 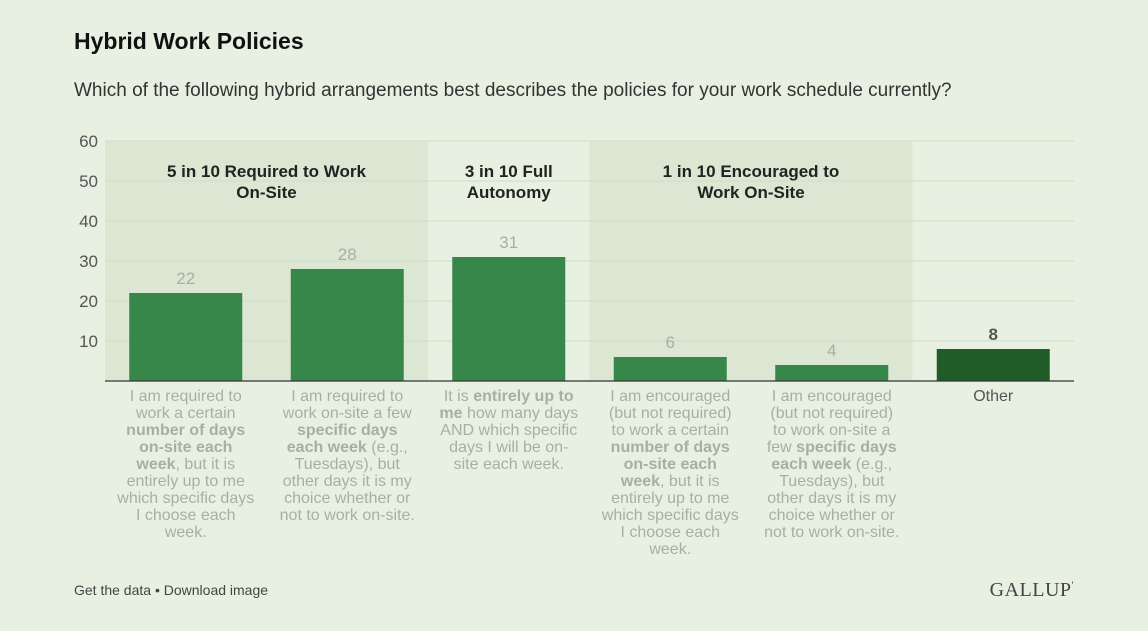 I want to click on value-label-3: 6, so click(x=670, y=342).